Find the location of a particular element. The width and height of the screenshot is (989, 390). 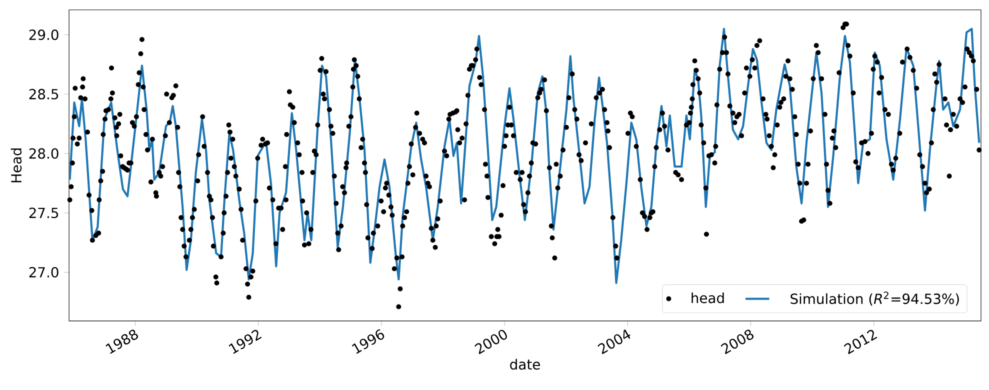

legend-label: Simulation (R$^{2}$=94.53%) is located at coordinates (874, 299).